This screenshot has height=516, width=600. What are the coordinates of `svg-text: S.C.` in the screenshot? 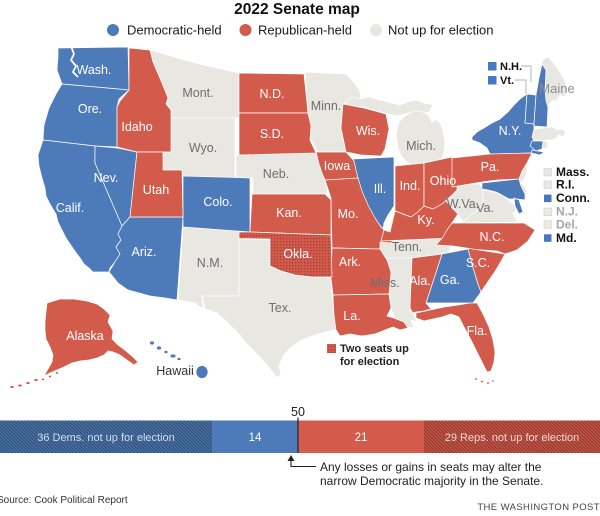 It's located at (478, 263).